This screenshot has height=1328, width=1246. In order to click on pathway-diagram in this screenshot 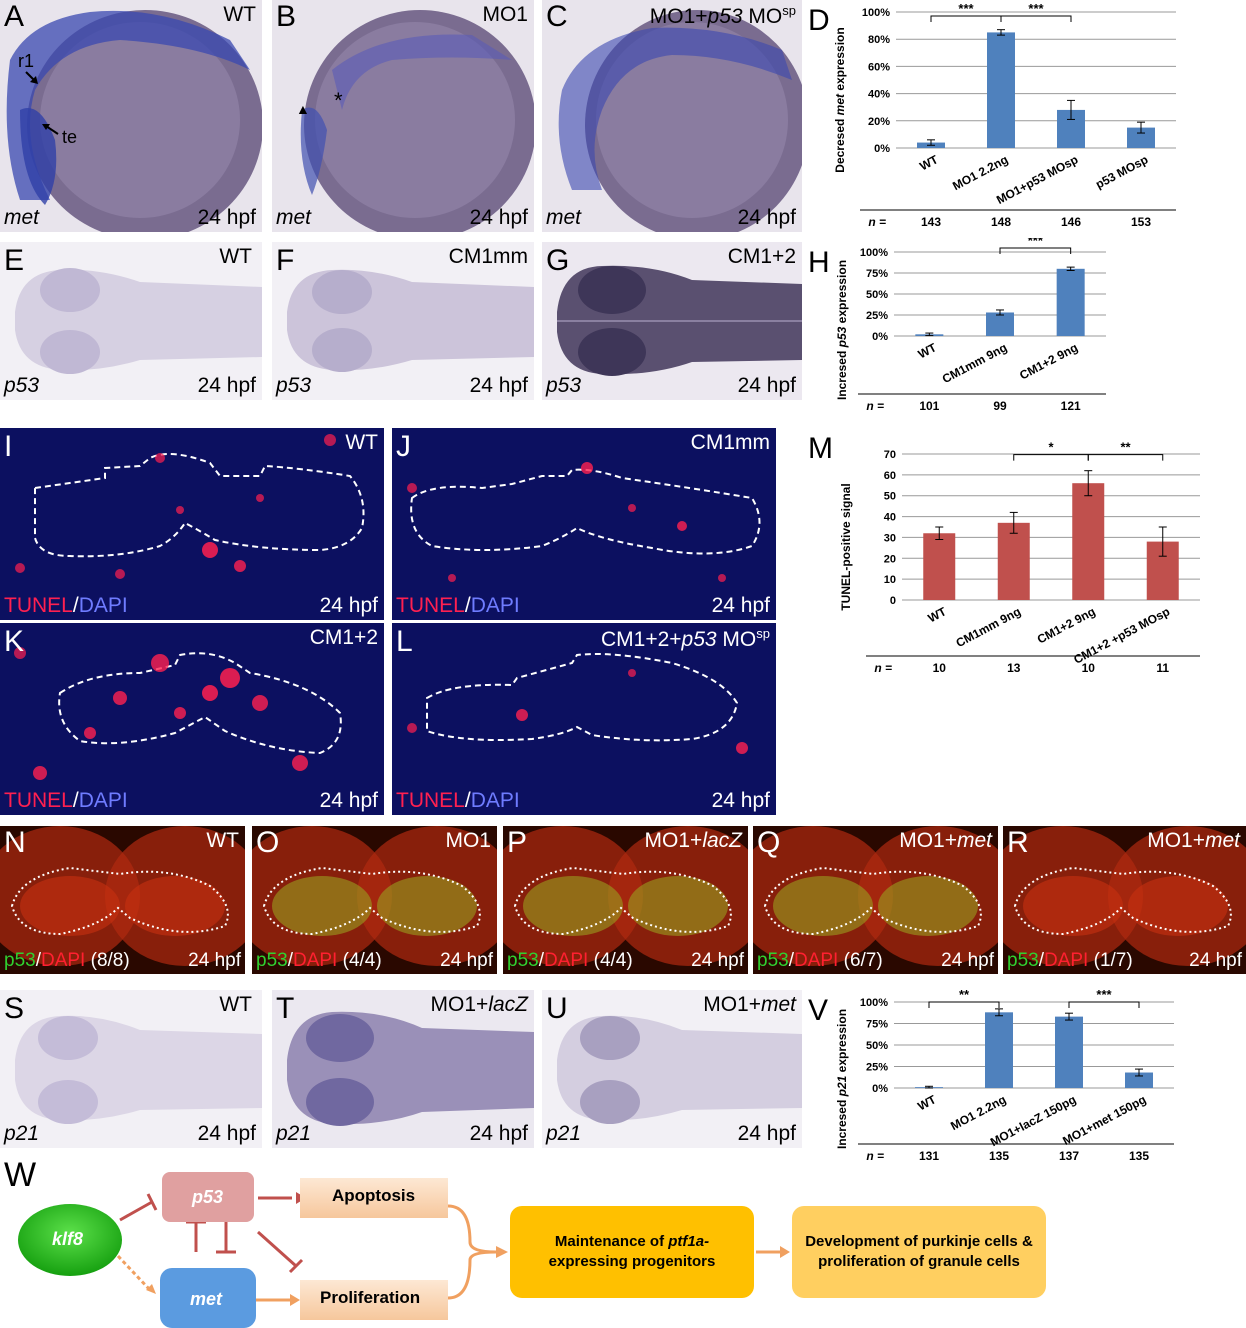, I will do `click(532, 1250)`.